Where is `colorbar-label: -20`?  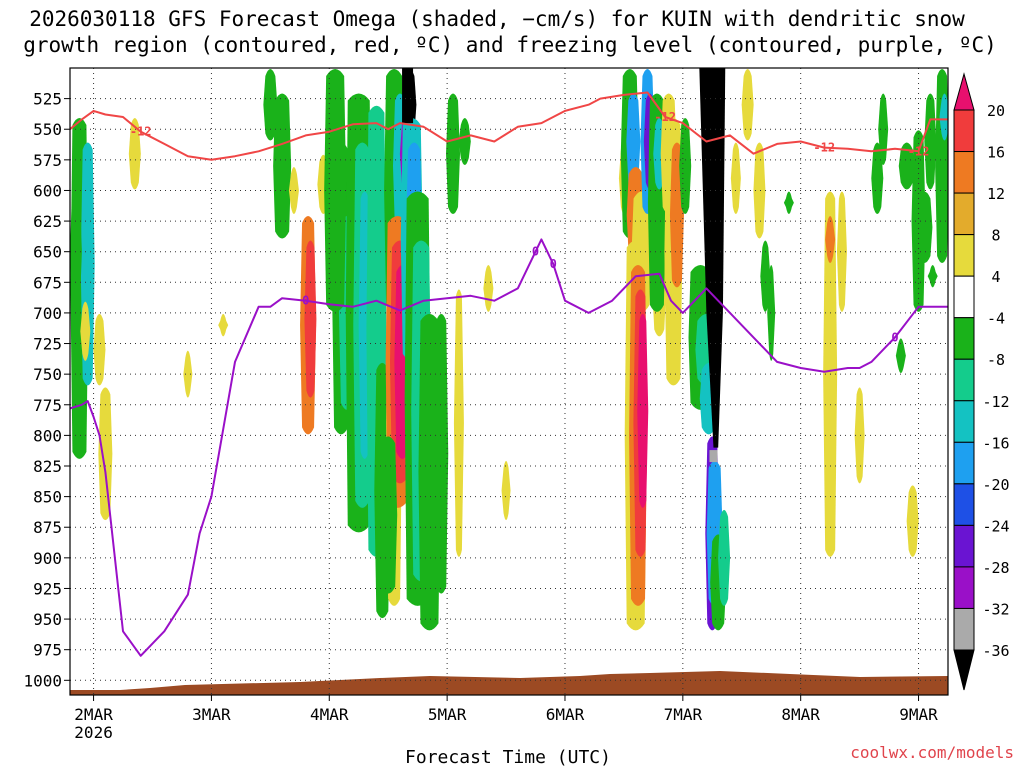
colorbar-label: -20 is located at coordinates (995, 485).